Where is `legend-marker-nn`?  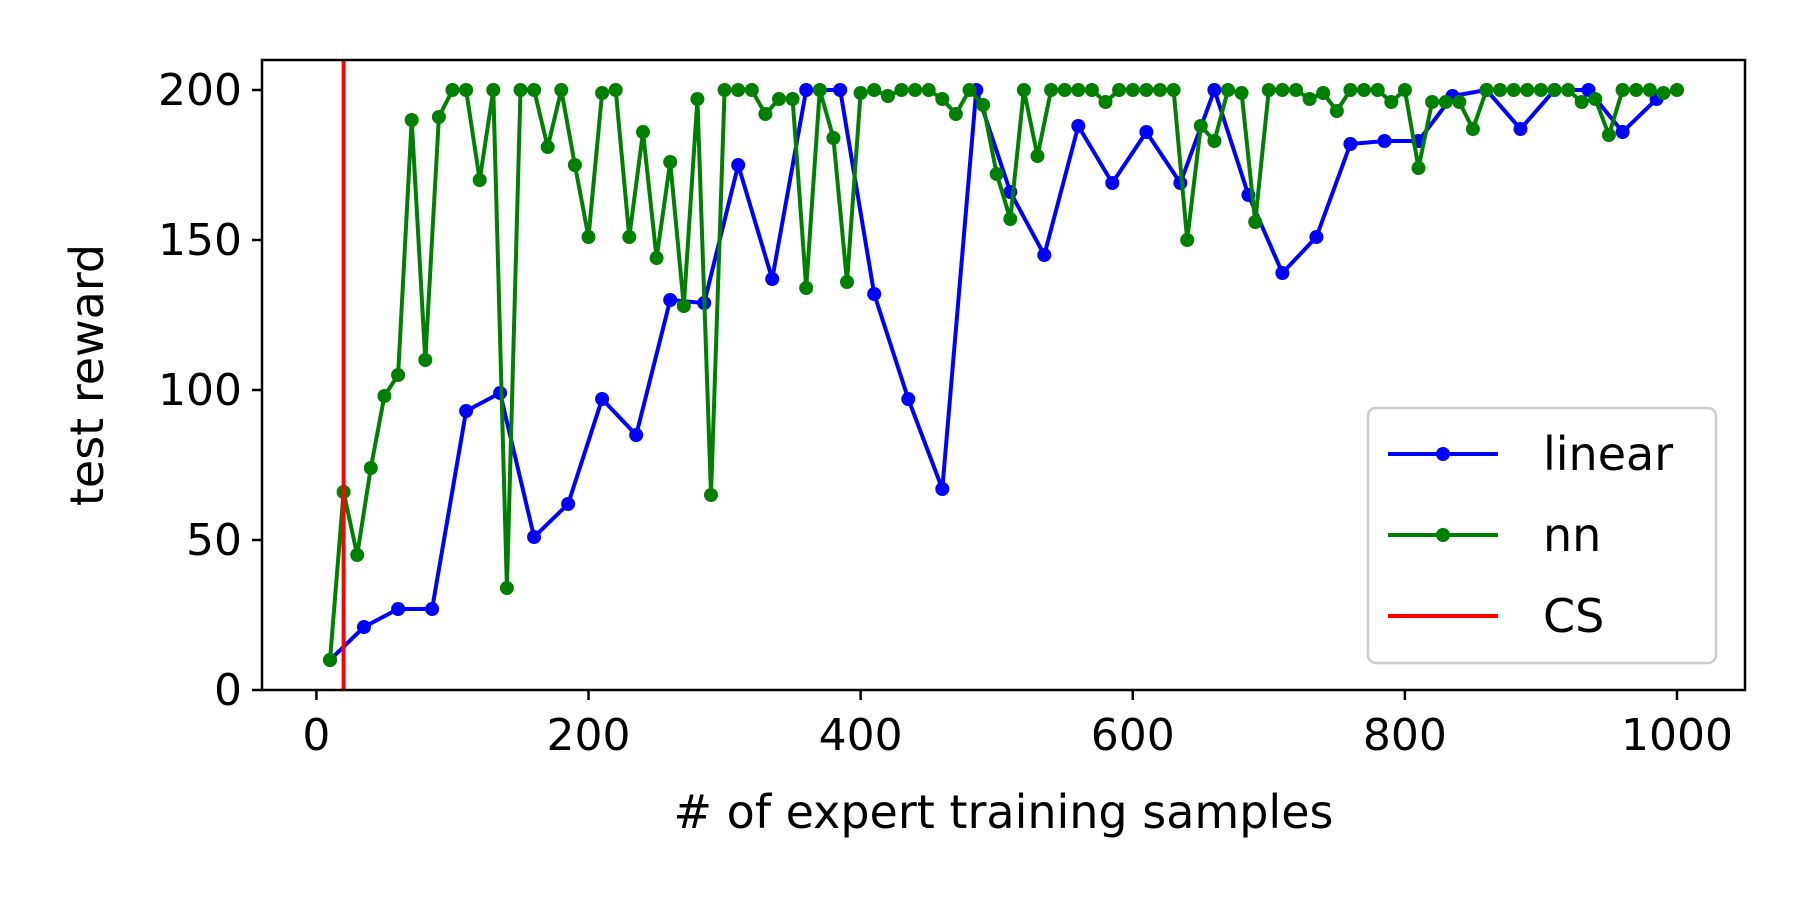
legend-marker-nn is located at coordinates (1443, 535).